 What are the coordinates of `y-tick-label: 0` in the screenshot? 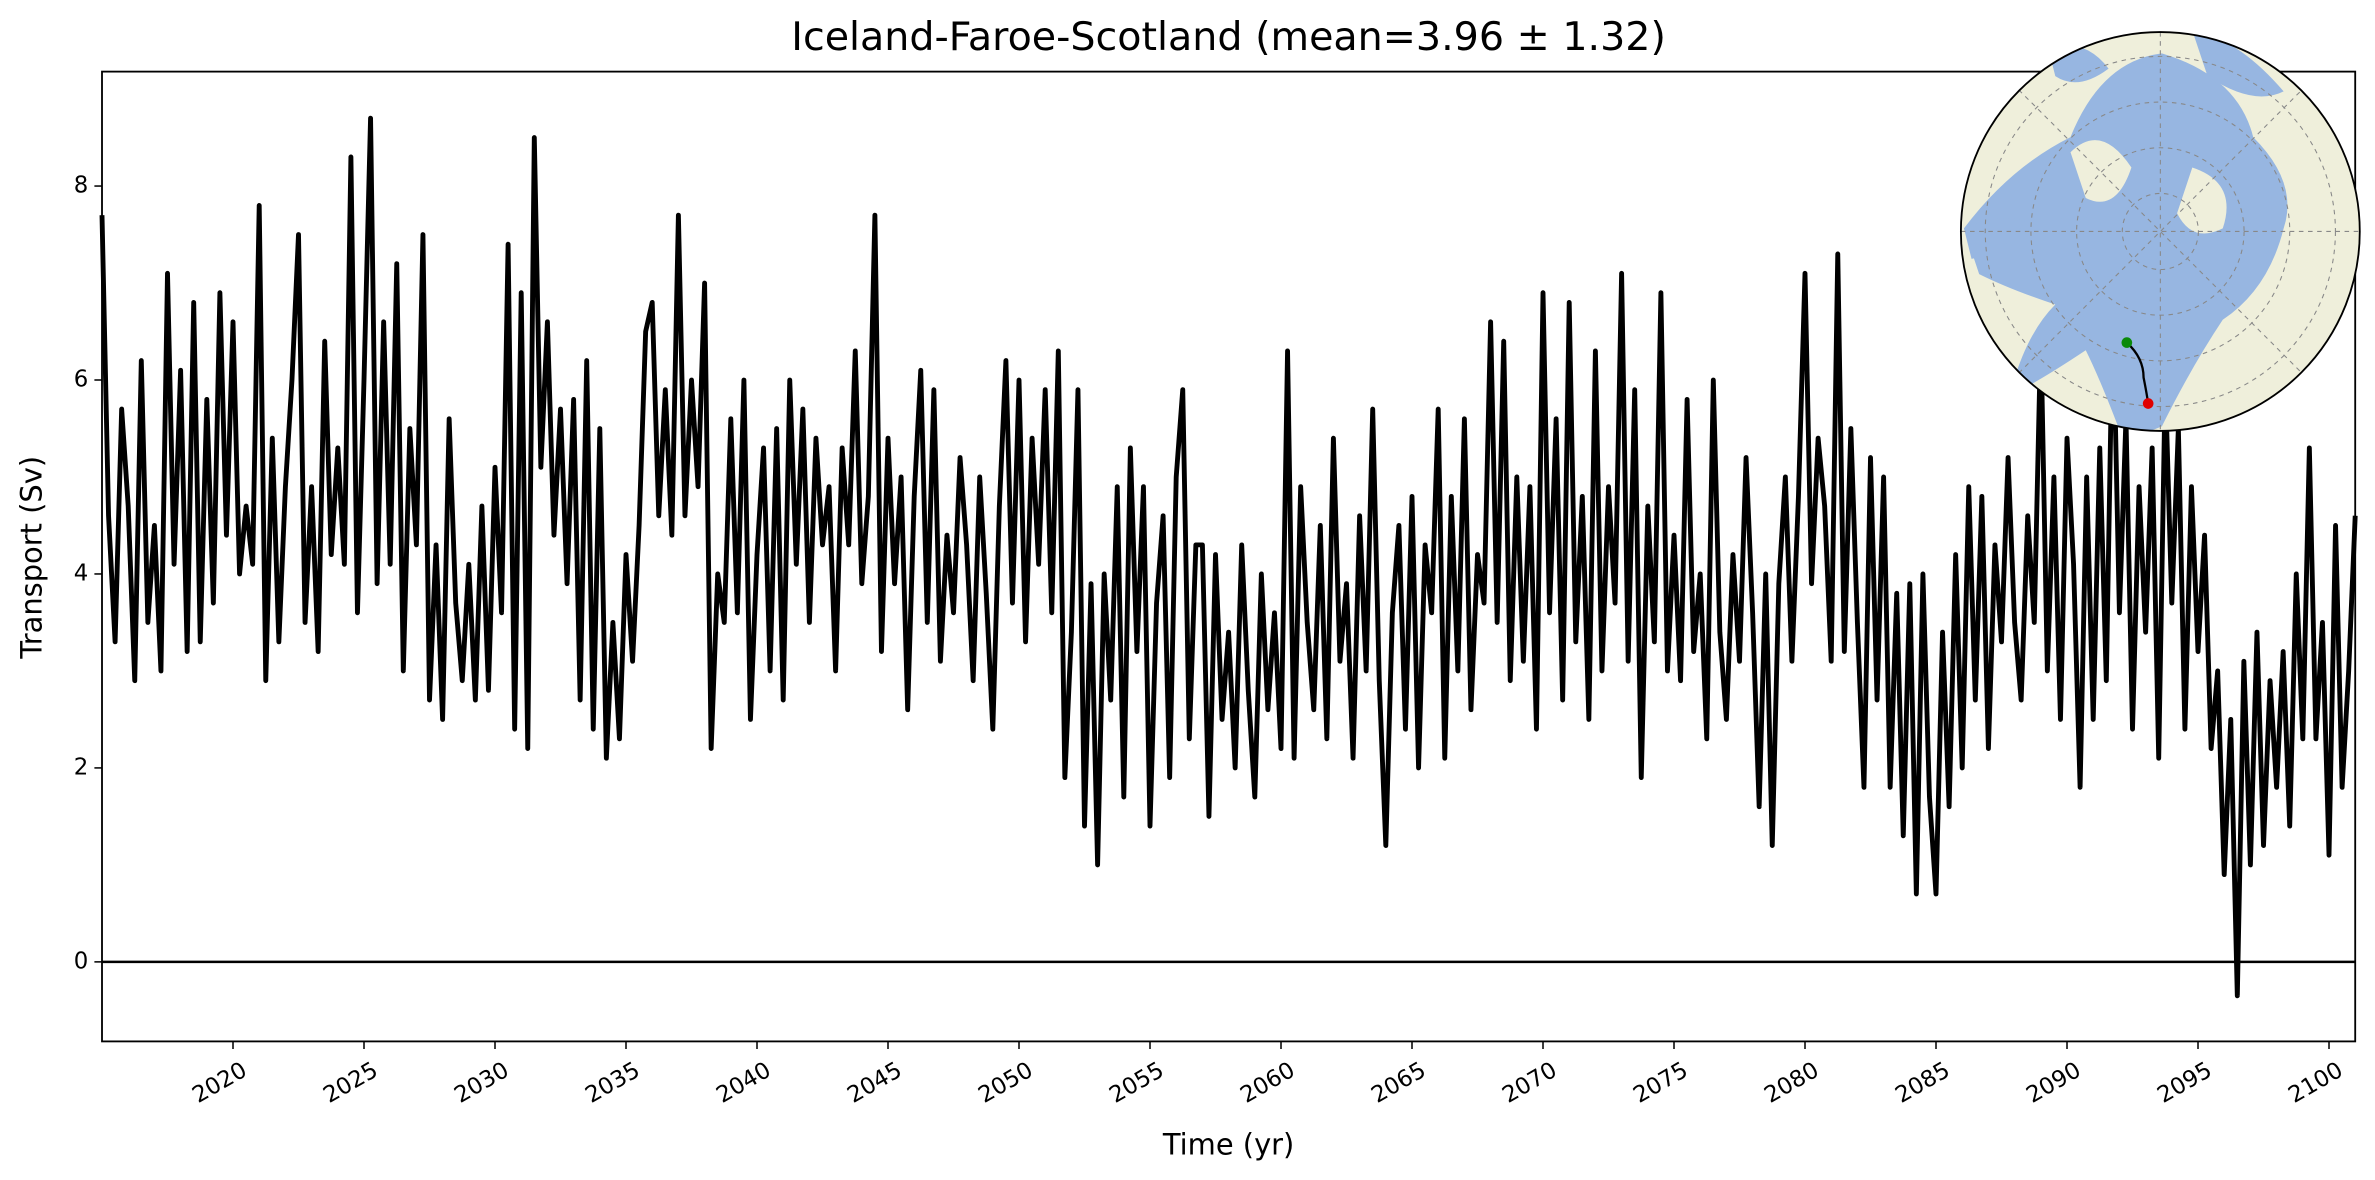 It's located at (81, 961).